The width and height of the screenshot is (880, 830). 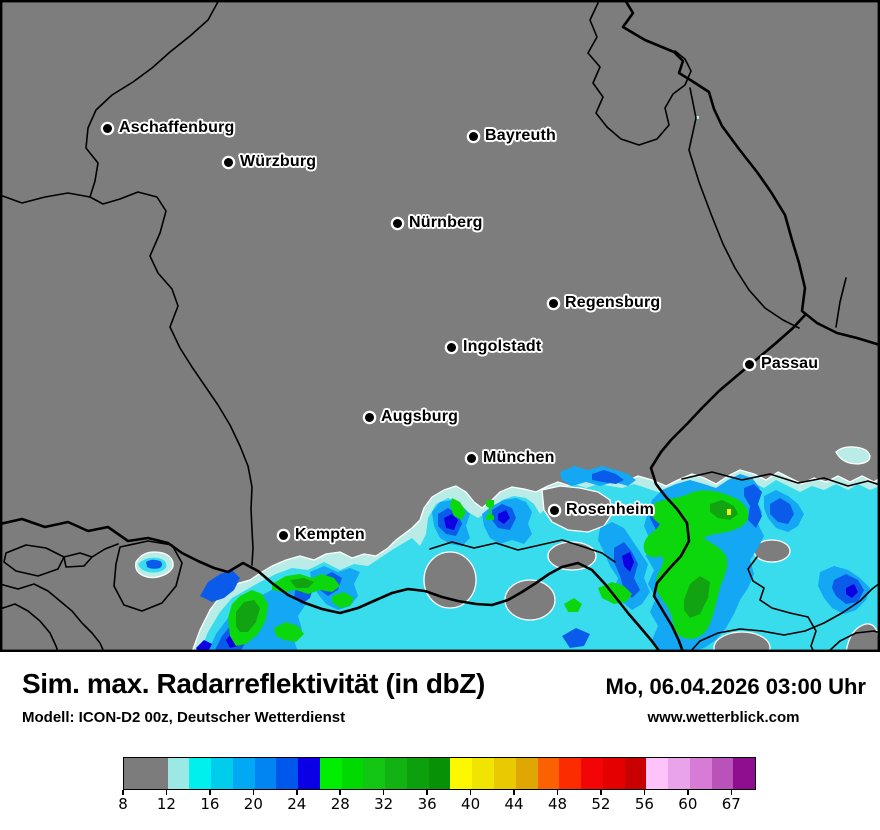 What do you see at coordinates (601, 804) in the screenshot?
I see `legend-tick-label: 52` at bounding box center [601, 804].